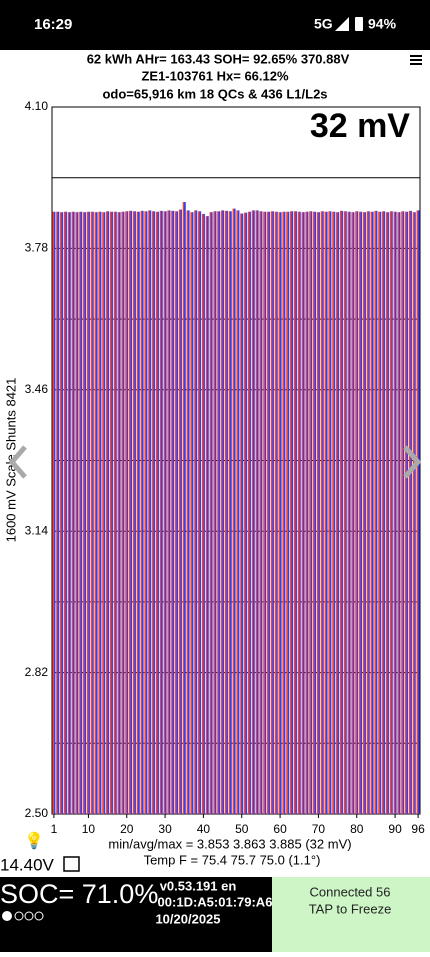  I want to click on network: 5G, so click(323, 24).